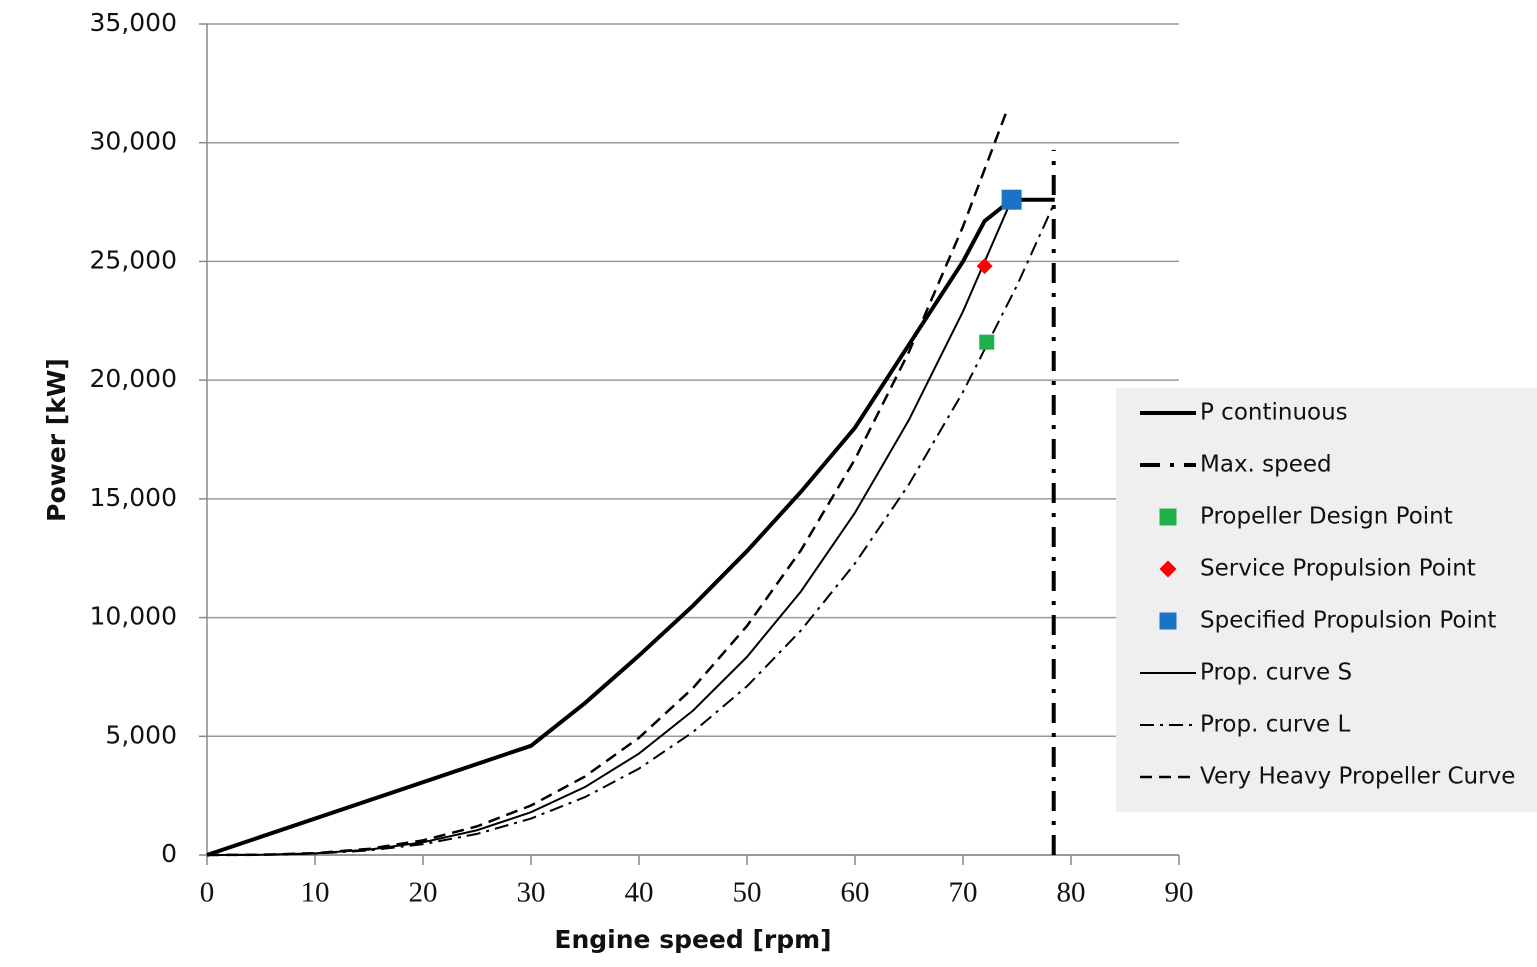 This screenshot has width=1537, height=967. Describe the element at coordinates (169, 853) in the screenshot. I see `y-tick-label: 0` at that location.